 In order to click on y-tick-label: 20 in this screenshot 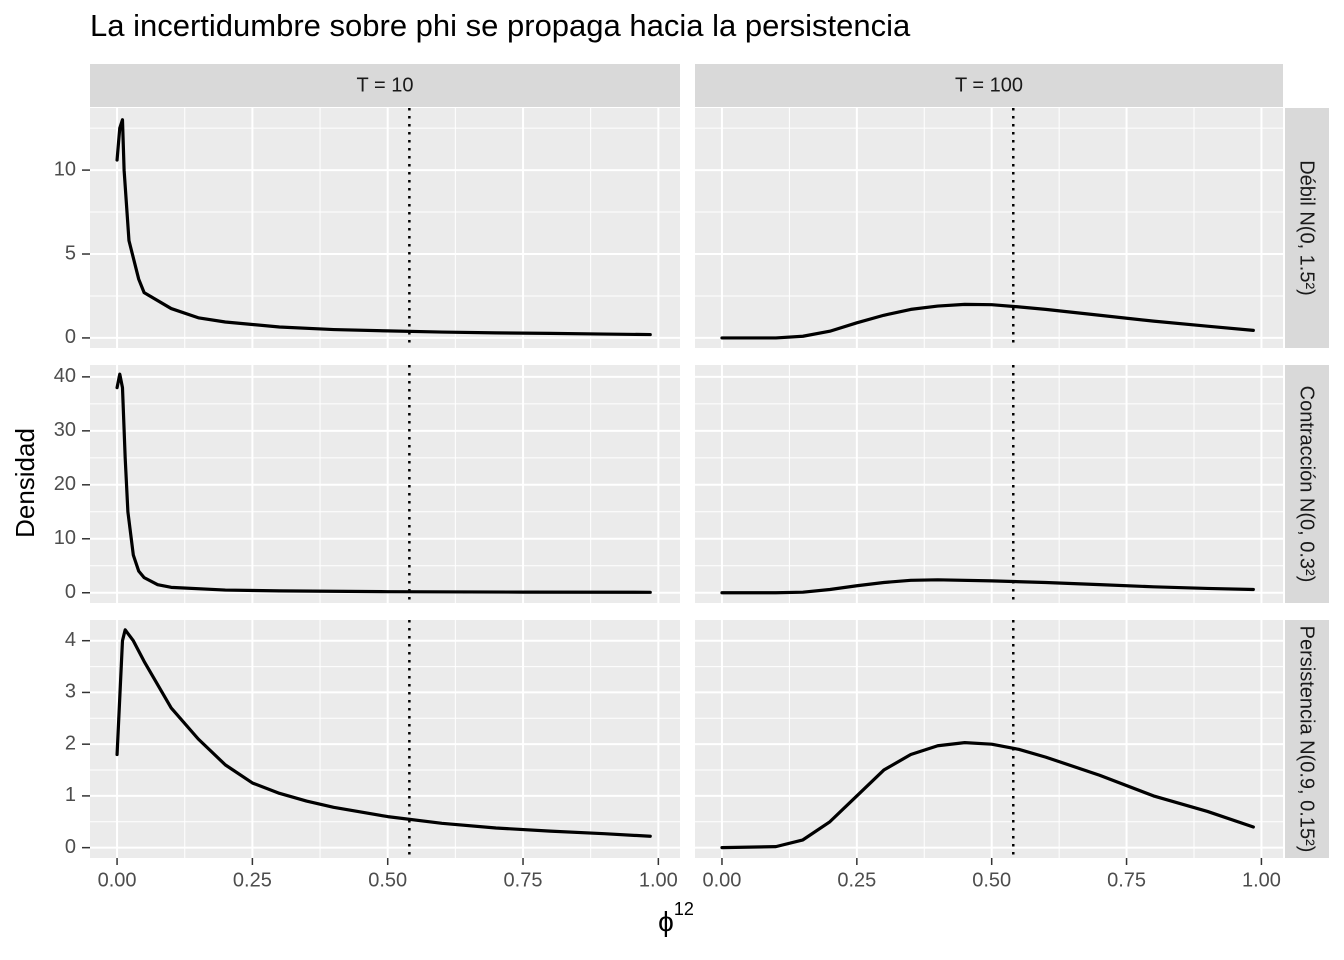, I will do `click(65, 484)`.